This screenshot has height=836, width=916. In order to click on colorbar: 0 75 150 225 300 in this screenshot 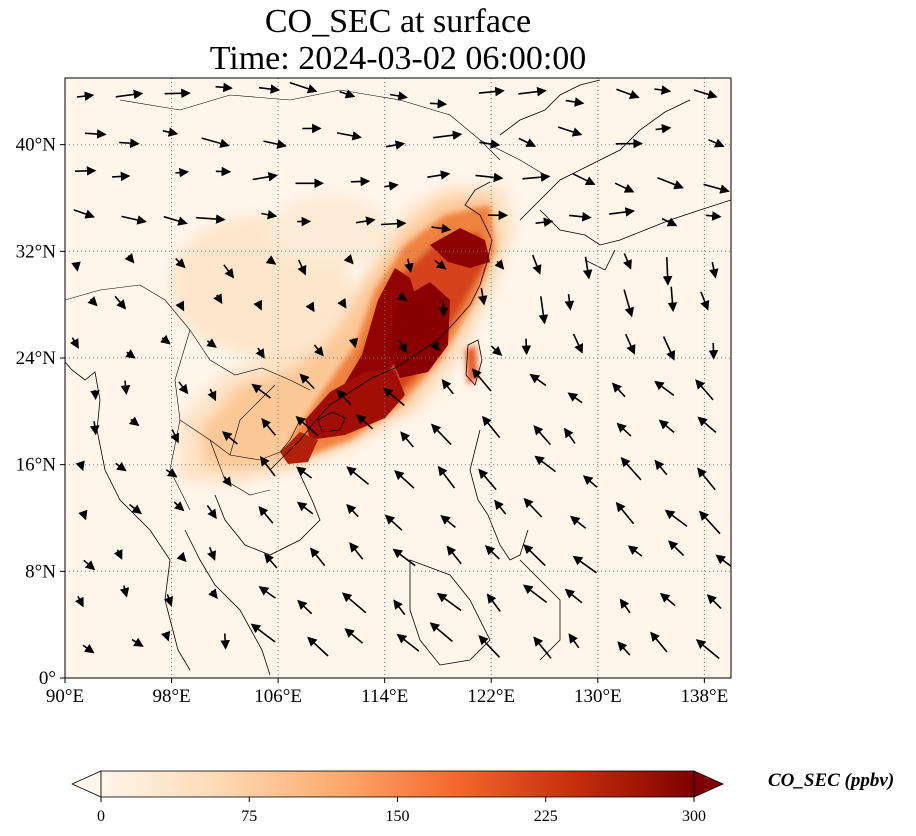, I will do `click(397, 797)`.